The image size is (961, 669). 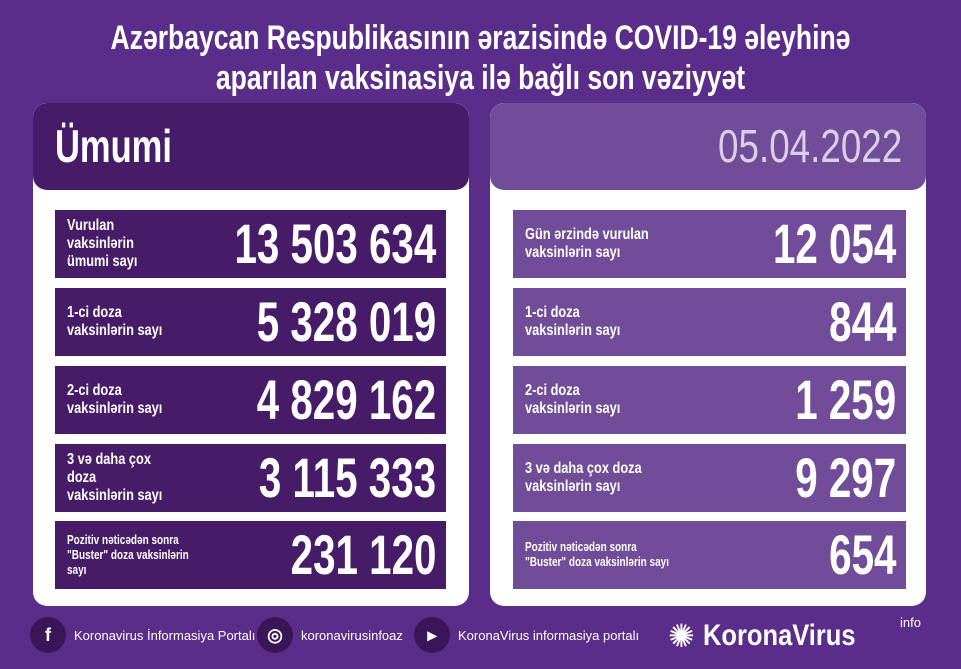 What do you see at coordinates (845, 399) in the screenshot?
I see `stat-value: 1 259` at bounding box center [845, 399].